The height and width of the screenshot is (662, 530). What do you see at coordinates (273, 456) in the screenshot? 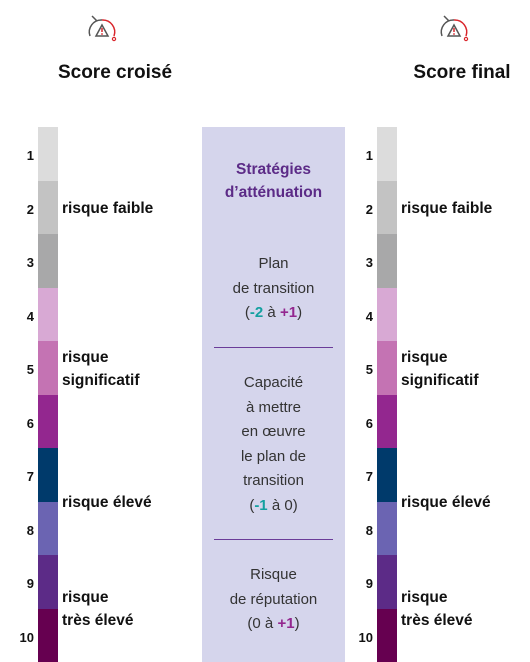
I see `strategy-line: le plan de` at bounding box center [273, 456].